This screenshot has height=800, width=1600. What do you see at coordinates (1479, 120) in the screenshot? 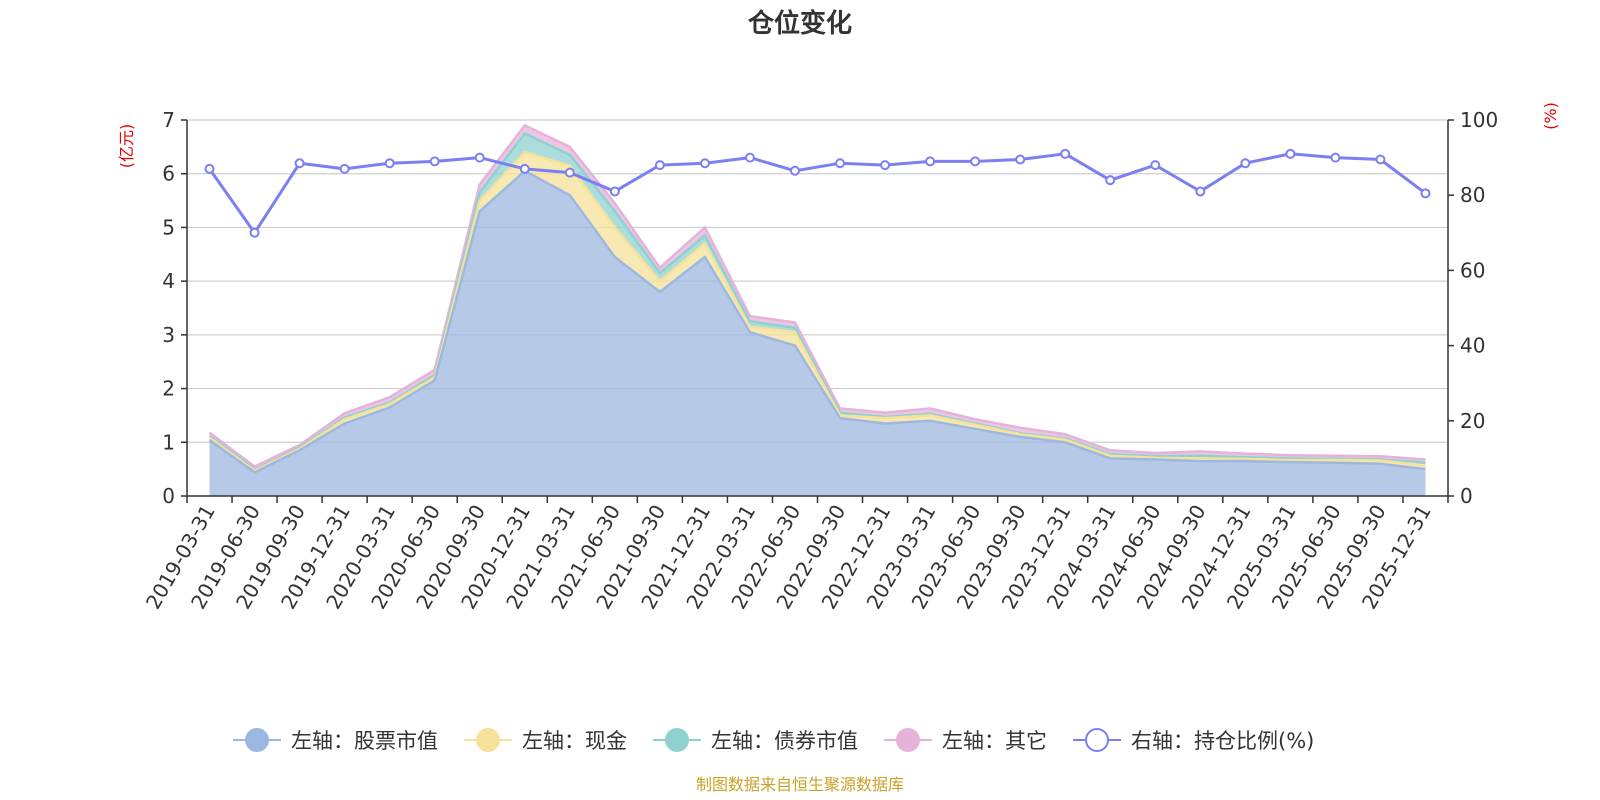
I see `right-tick-label: 100` at bounding box center [1479, 120].